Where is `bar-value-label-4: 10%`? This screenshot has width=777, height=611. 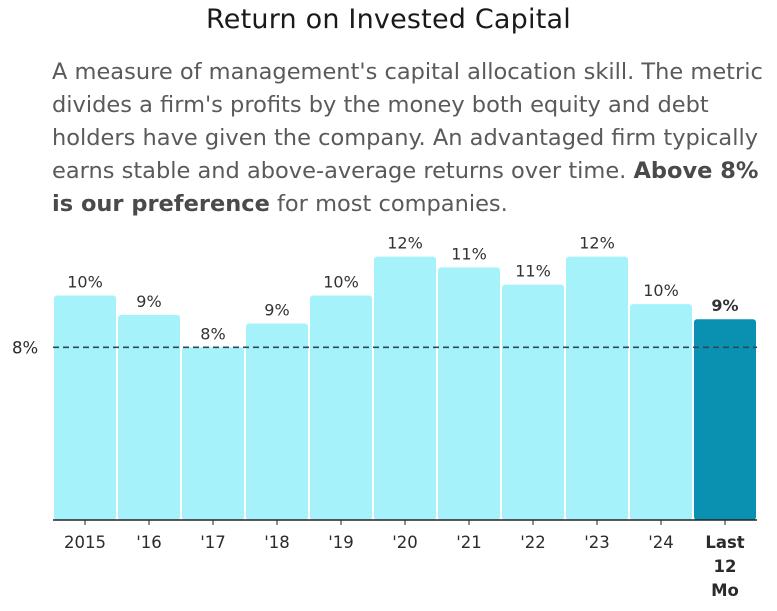
bar-value-label-4: 10% is located at coordinates (341, 281).